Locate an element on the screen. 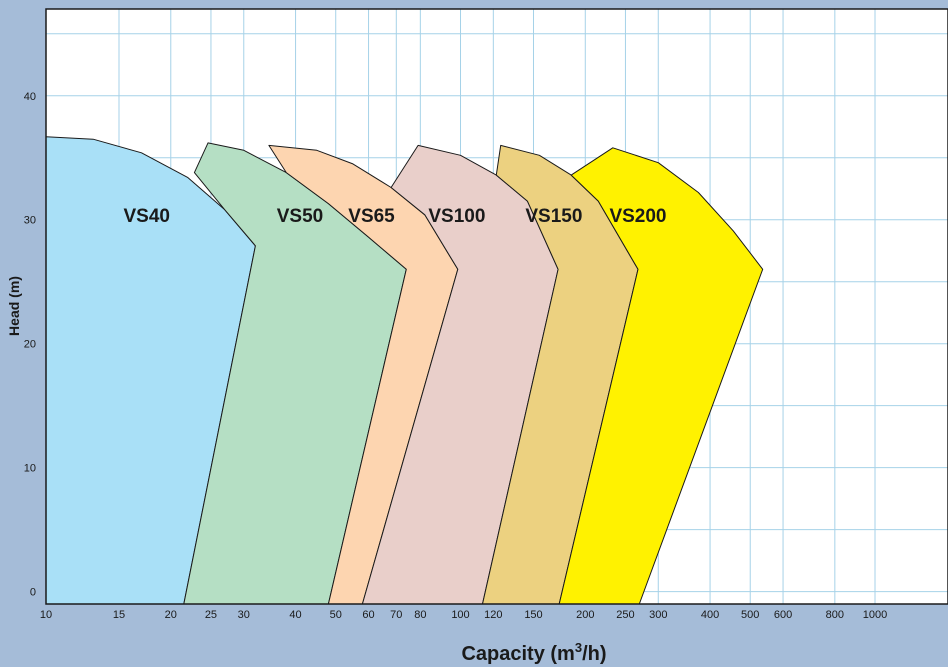 This screenshot has width=948, height=667. label-vs100: VS100 is located at coordinates (456, 216).